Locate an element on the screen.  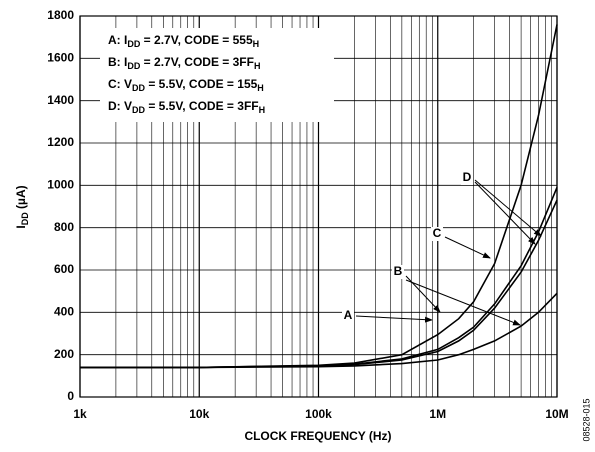
annotations is located at coordinates (448, 252).